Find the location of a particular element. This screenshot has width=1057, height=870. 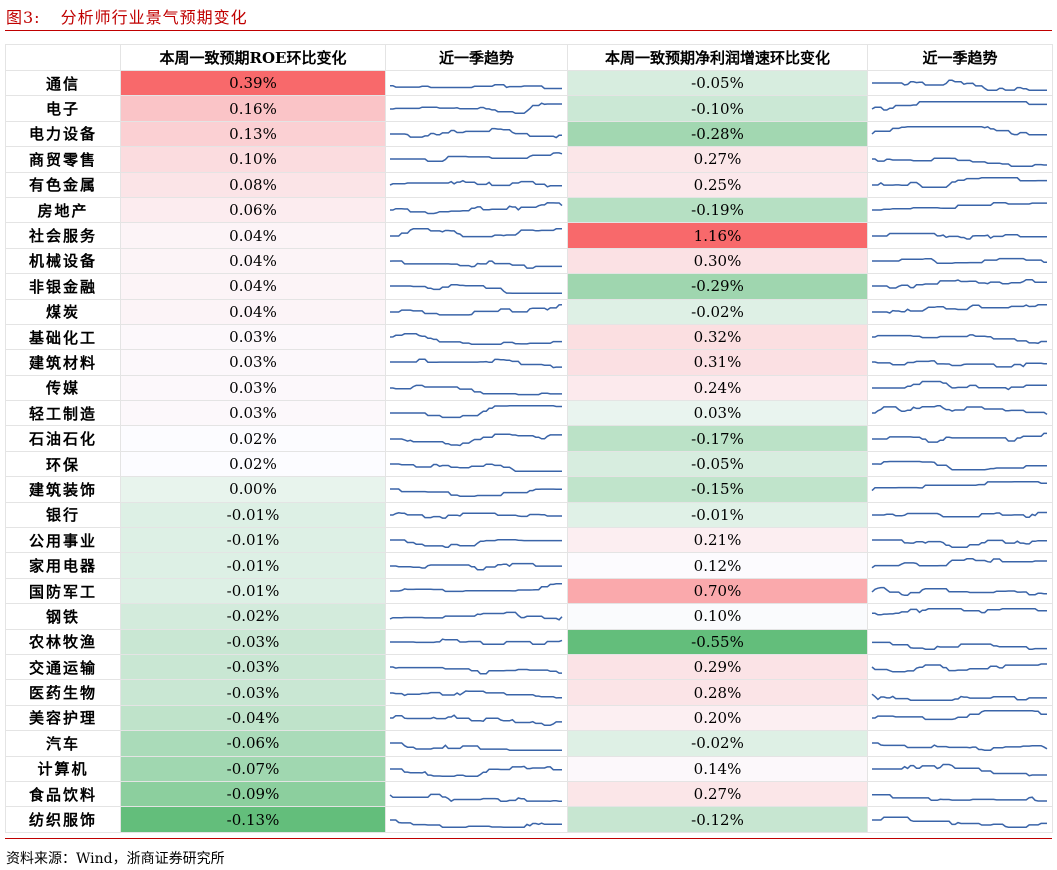

figure-title: 图3: 分析师行业景气预期变化 is located at coordinates (127, 17).